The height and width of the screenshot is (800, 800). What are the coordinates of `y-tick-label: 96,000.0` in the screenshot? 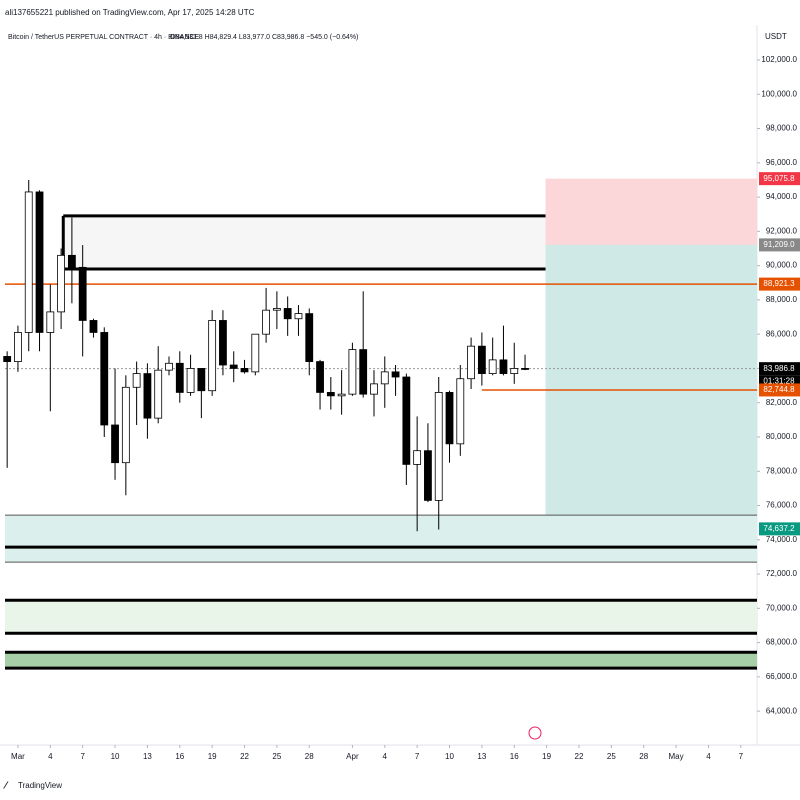 It's located at (782, 162).